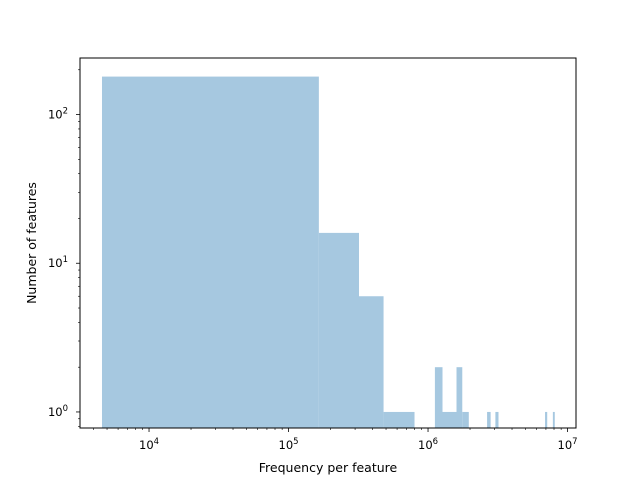  What do you see at coordinates (149, 444) in the screenshot?
I see `x-tick-label: 104` at bounding box center [149, 444].